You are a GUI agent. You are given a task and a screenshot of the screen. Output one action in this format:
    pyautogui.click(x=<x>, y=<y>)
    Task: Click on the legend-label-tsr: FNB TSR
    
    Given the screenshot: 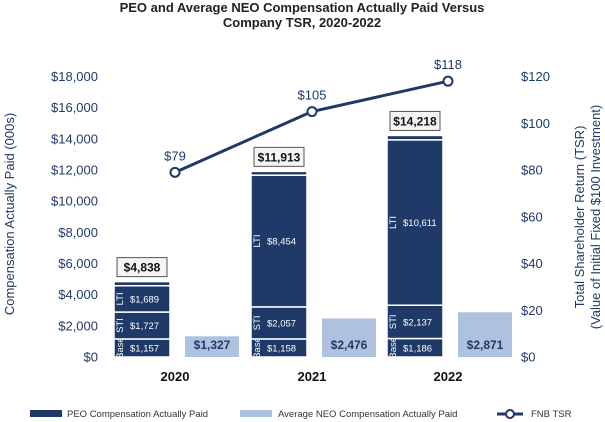 What is the action you would take?
    pyautogui.click(x=551, y=414)
    